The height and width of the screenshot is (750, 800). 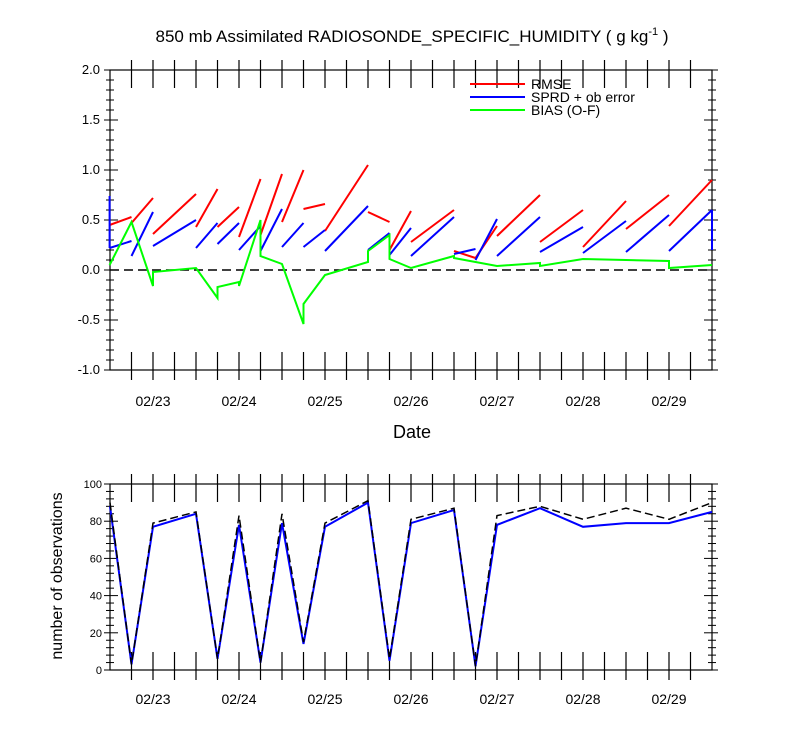 I want to click on y-tick-label: 0.0, so click(x=91, y=269).